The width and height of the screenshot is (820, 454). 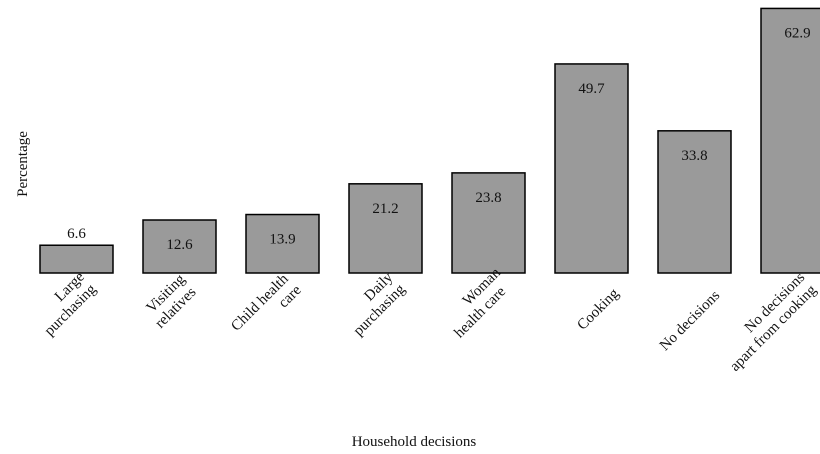 I want to click on x-tick-label-line: No decisions, so click(x=690, y=321).